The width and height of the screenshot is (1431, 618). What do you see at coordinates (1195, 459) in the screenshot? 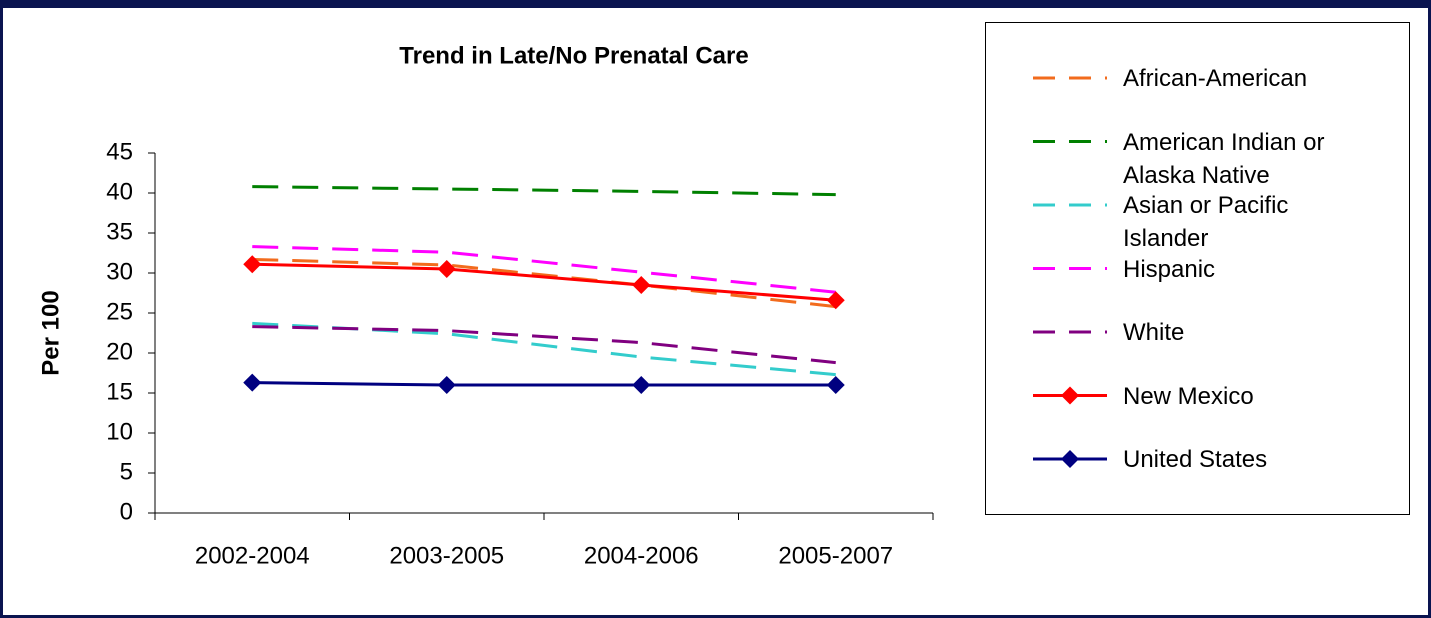
I see `legend-label: United States` at bounding box center [1195, 459].